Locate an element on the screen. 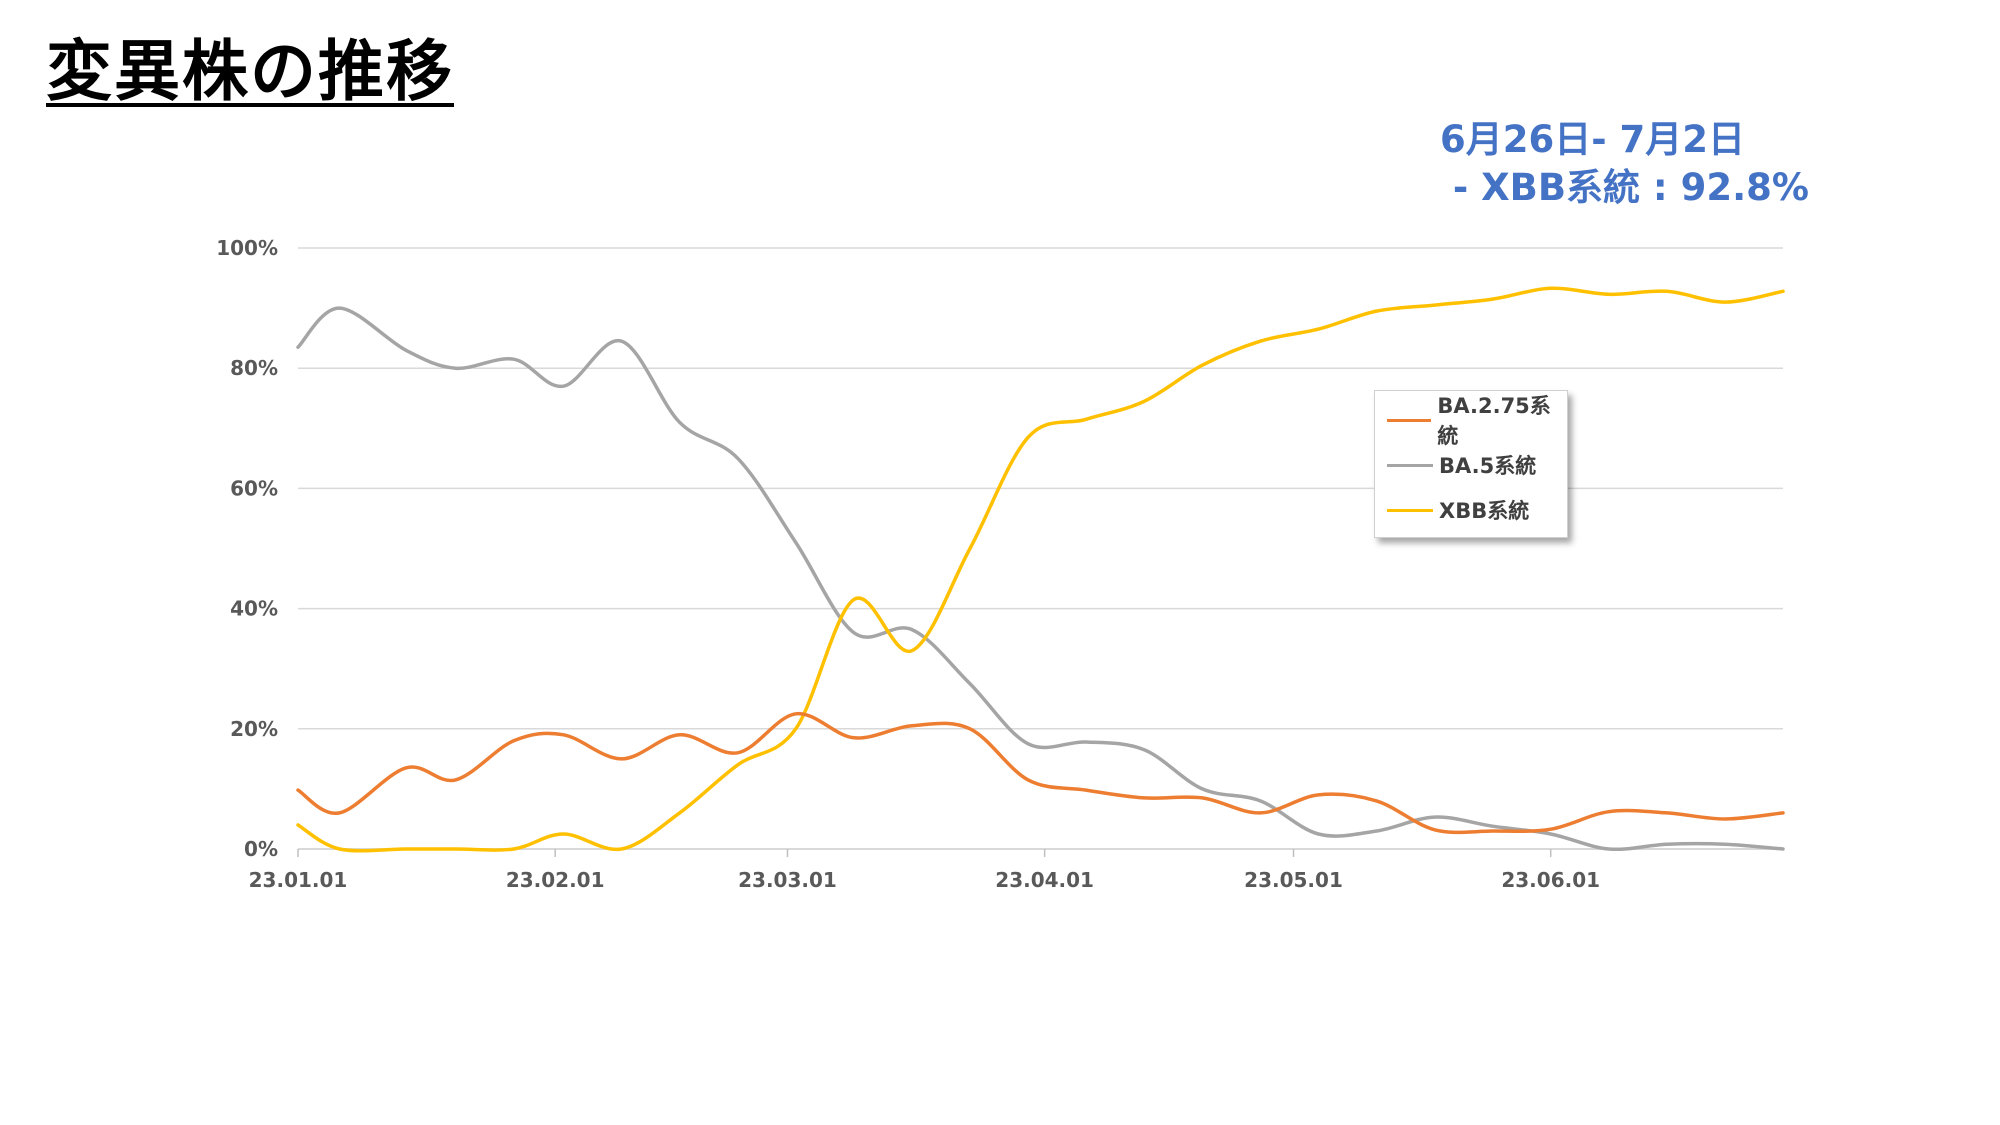 This screenshot has height=1125, width=2000. legend-item-ba5: BA.5系統 is located at coordinates (1461, 465).